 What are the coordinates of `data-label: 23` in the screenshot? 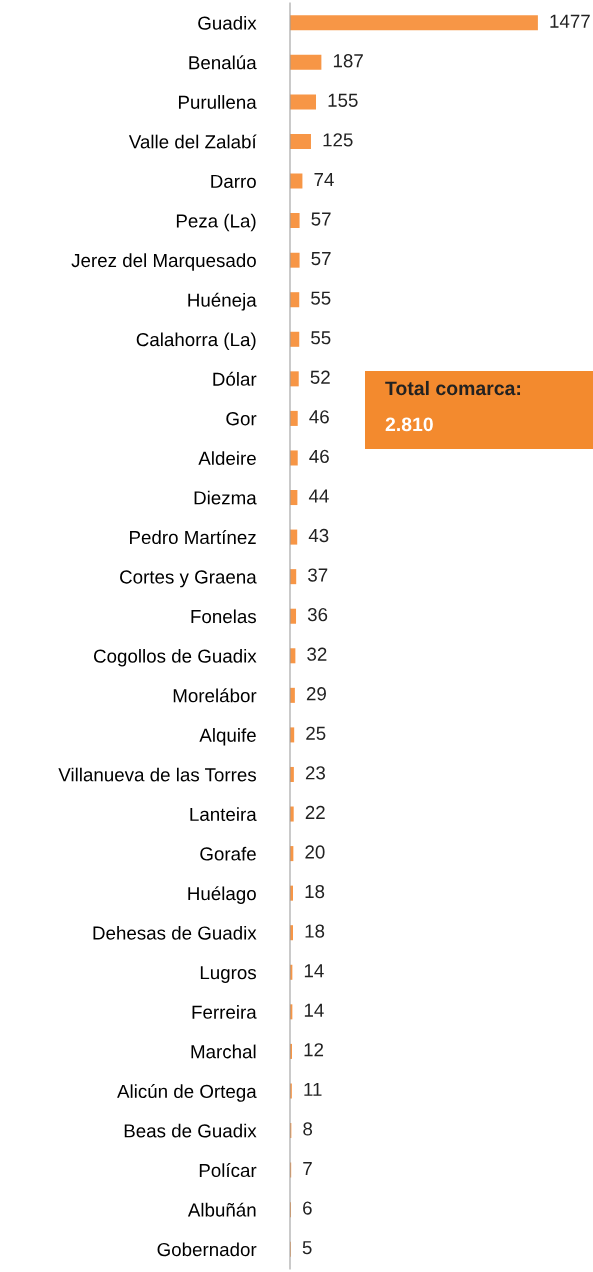 It's located at (315, 773).